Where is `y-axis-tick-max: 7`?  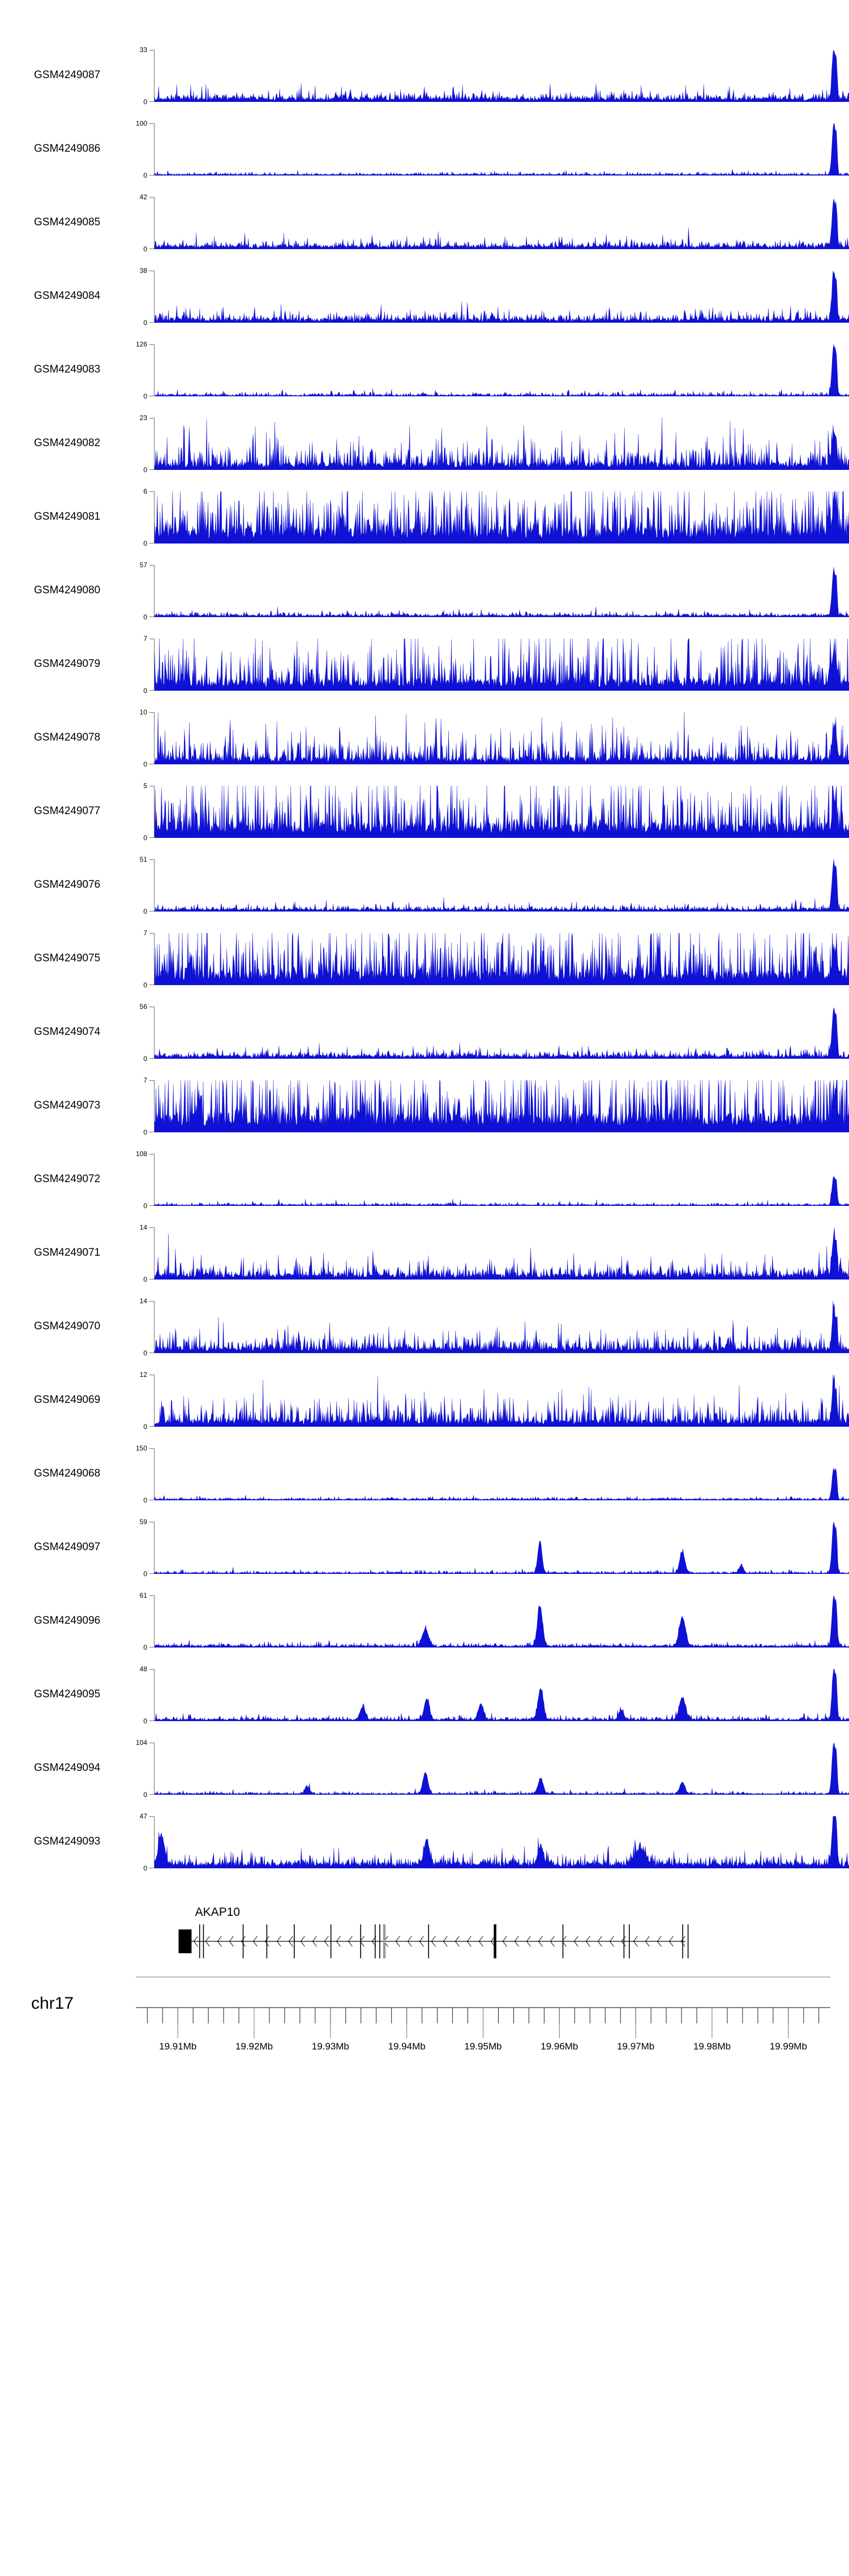 y-axis-tick-max: 7 is located at coordinates (149, 933).